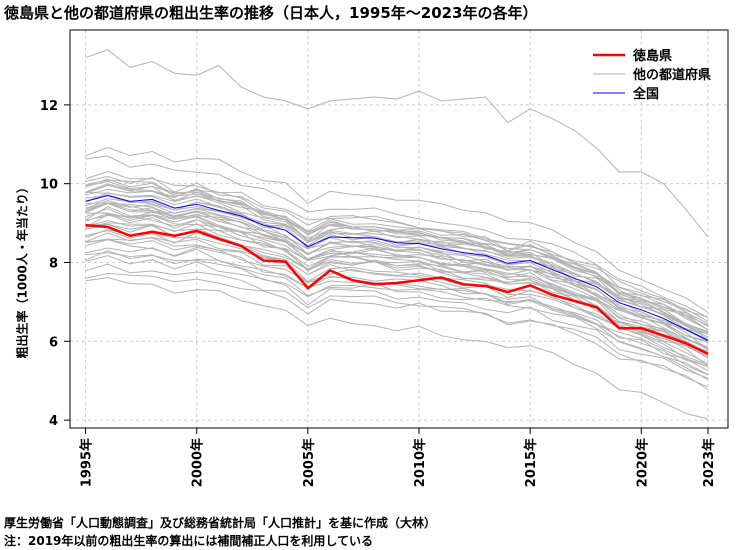  What do you see at coordinates (642, 462) in the screenshot?
I see `x-tick-label: 2020年` at bounding box center [642, 462].